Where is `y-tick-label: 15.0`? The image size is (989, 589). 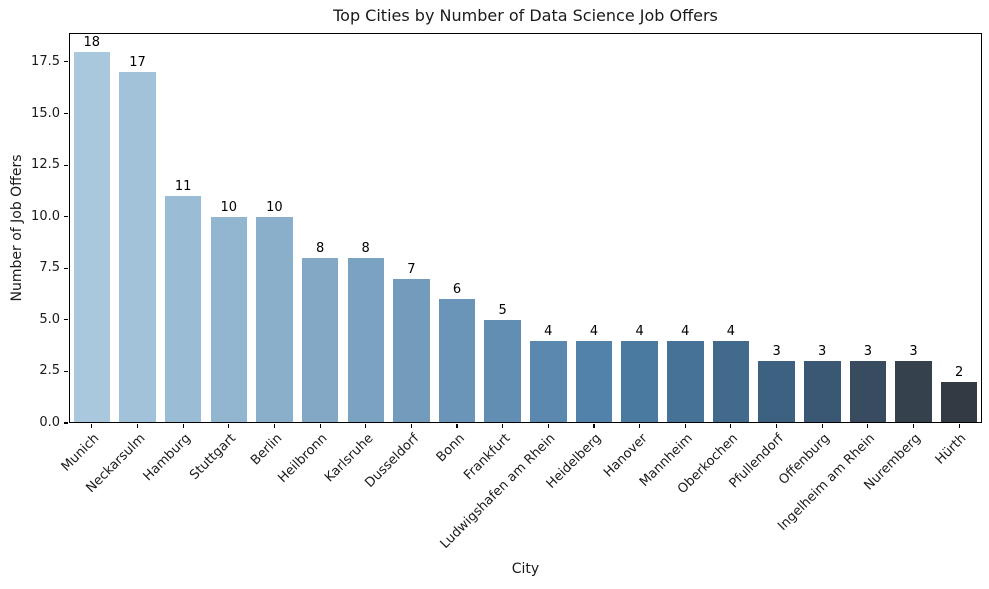 y-tick-label: 15.0 is located at coordinates (45, 113).